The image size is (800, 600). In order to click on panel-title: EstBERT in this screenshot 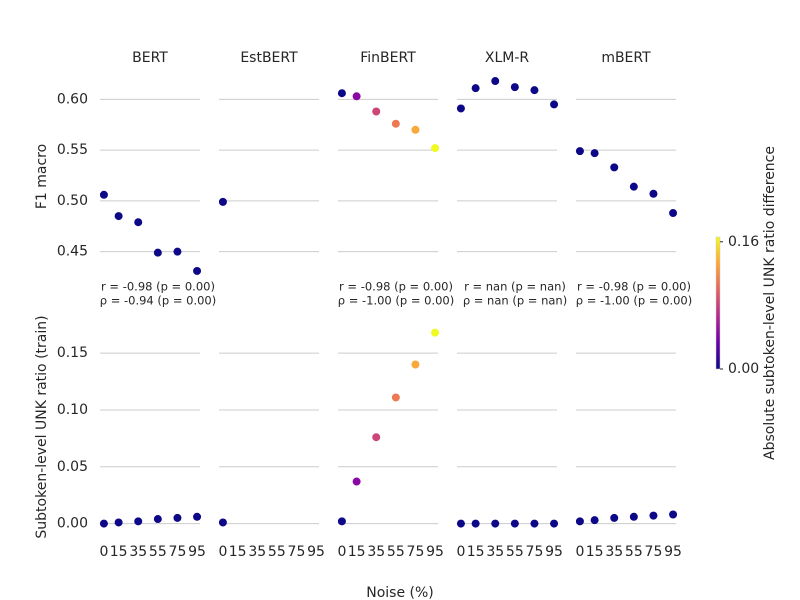, I will do `click(269, 58)`.